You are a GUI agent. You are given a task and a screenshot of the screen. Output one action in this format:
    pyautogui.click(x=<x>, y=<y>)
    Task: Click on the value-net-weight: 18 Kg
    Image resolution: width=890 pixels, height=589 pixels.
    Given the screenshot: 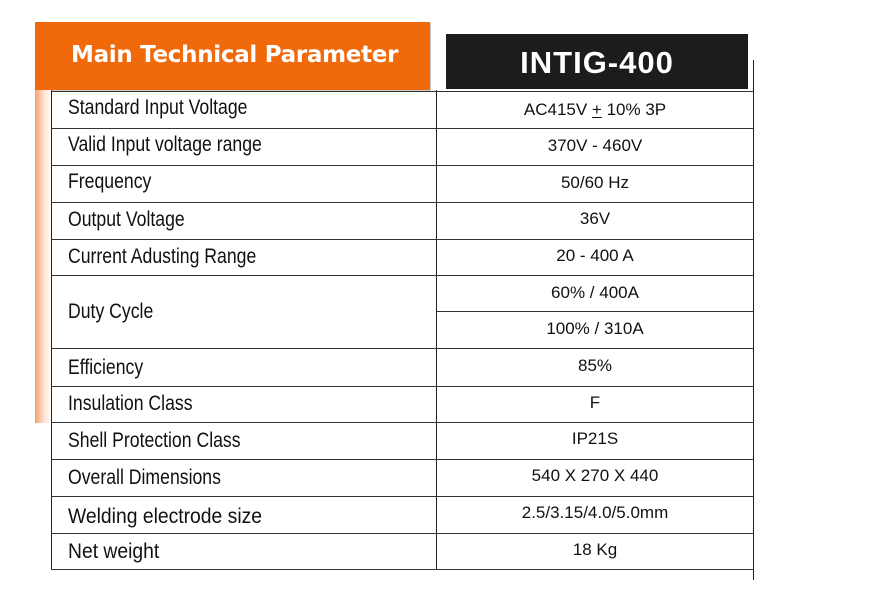 What is the action you would take?
    pyautogui.click(x=595, y=549)
    